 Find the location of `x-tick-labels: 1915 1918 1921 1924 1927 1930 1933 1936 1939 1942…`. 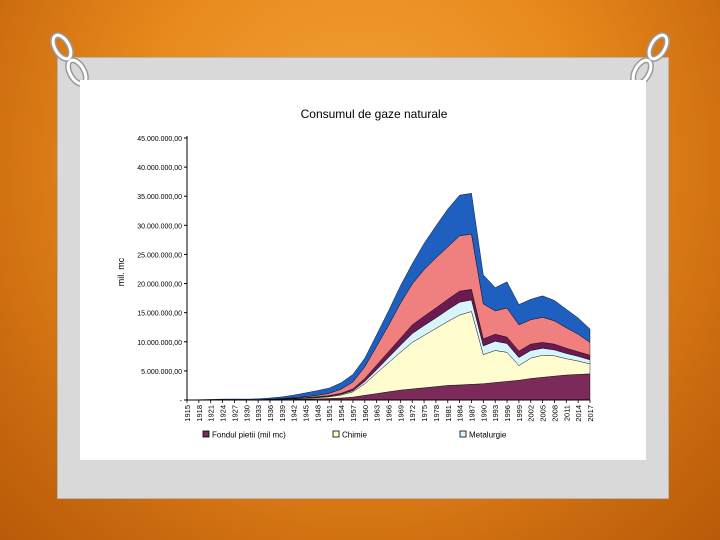

x-tick-labels: 1915 1918 1921 1924 1927 1930 1933 1936 1939 1942… is located at coordinates (389, 413).